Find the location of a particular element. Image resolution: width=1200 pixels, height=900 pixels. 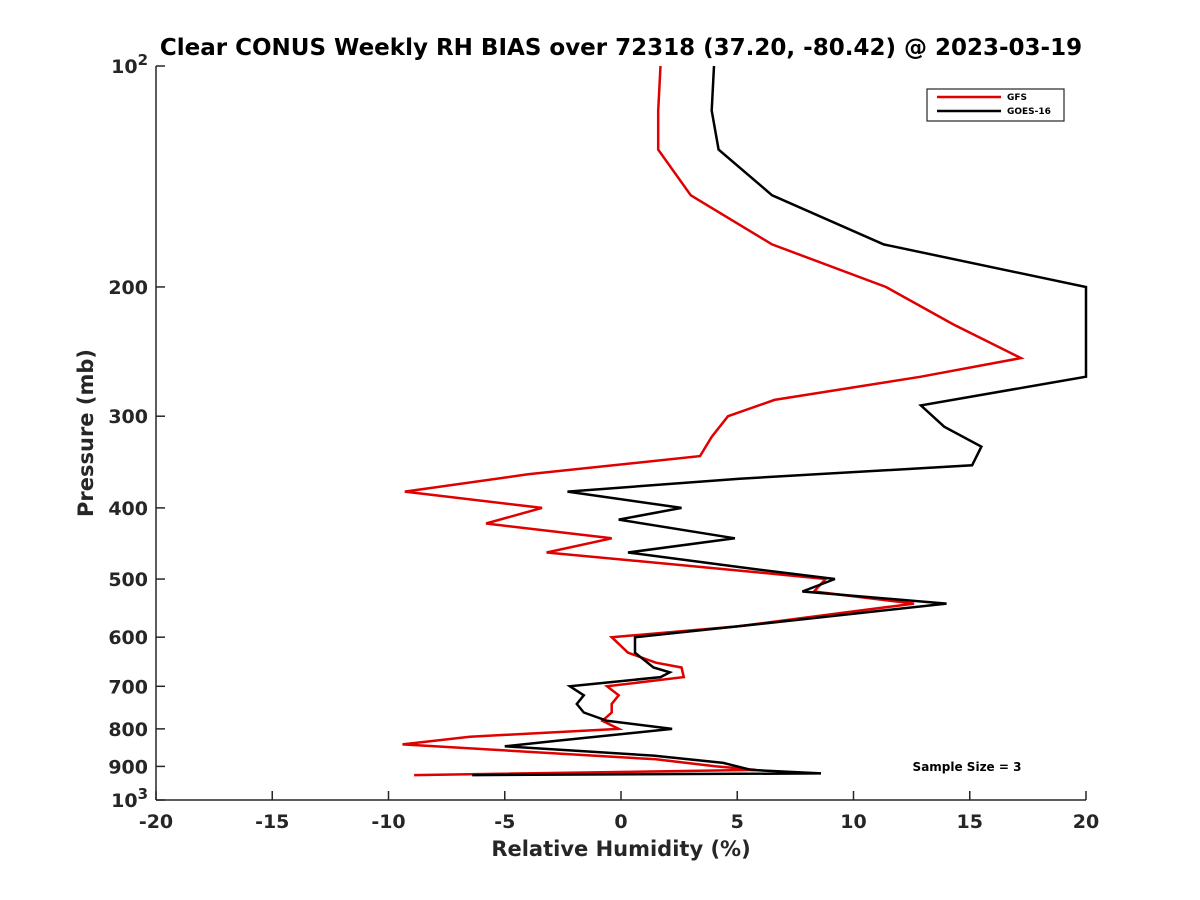

x-tick-label: 5 is located at coordinates (737, 822).